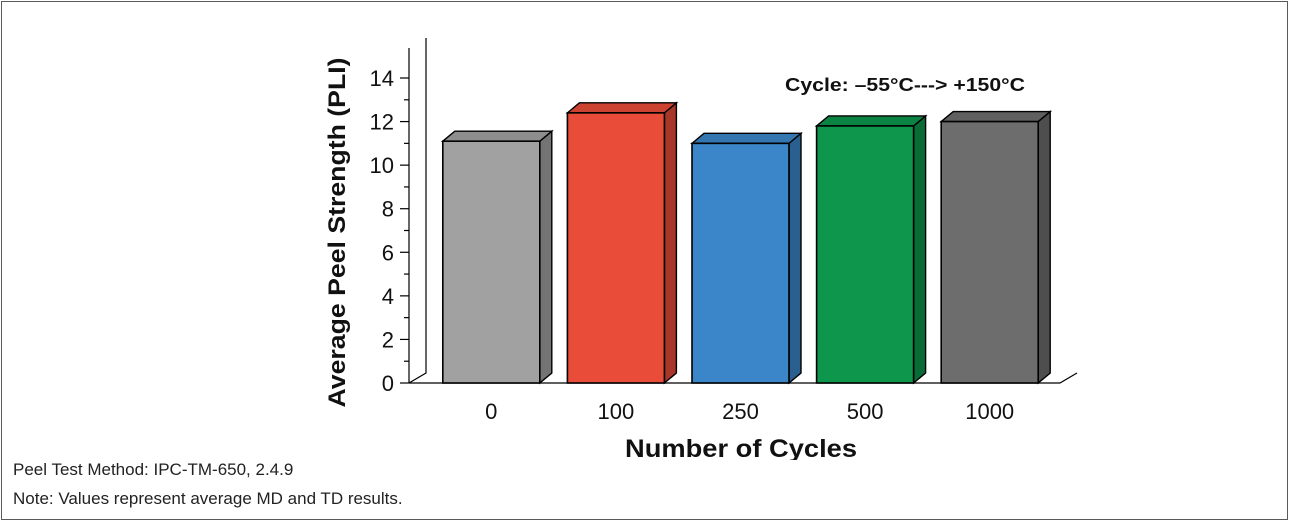 The image size is (1291, 523). Describe the element at coordinates (388, 383) in the screenshot. I see `y-tick-label: 0` at that location.